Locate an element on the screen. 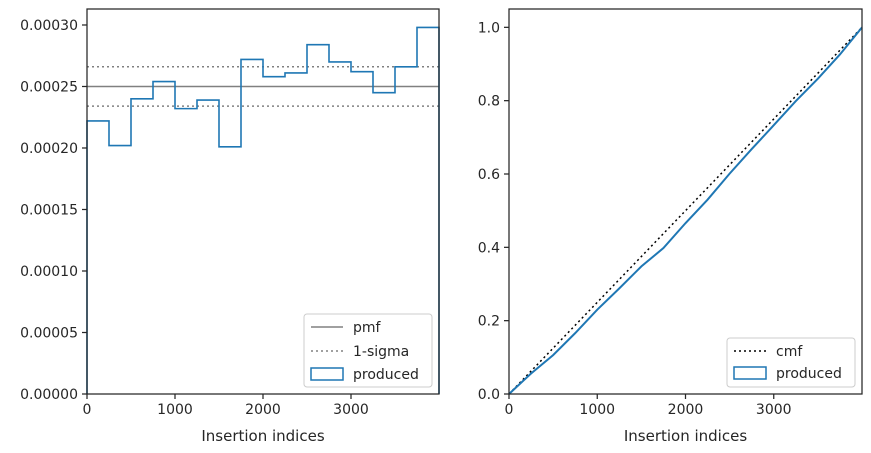  y-tick-label: 0.0 is located at coordinates (489, 395).